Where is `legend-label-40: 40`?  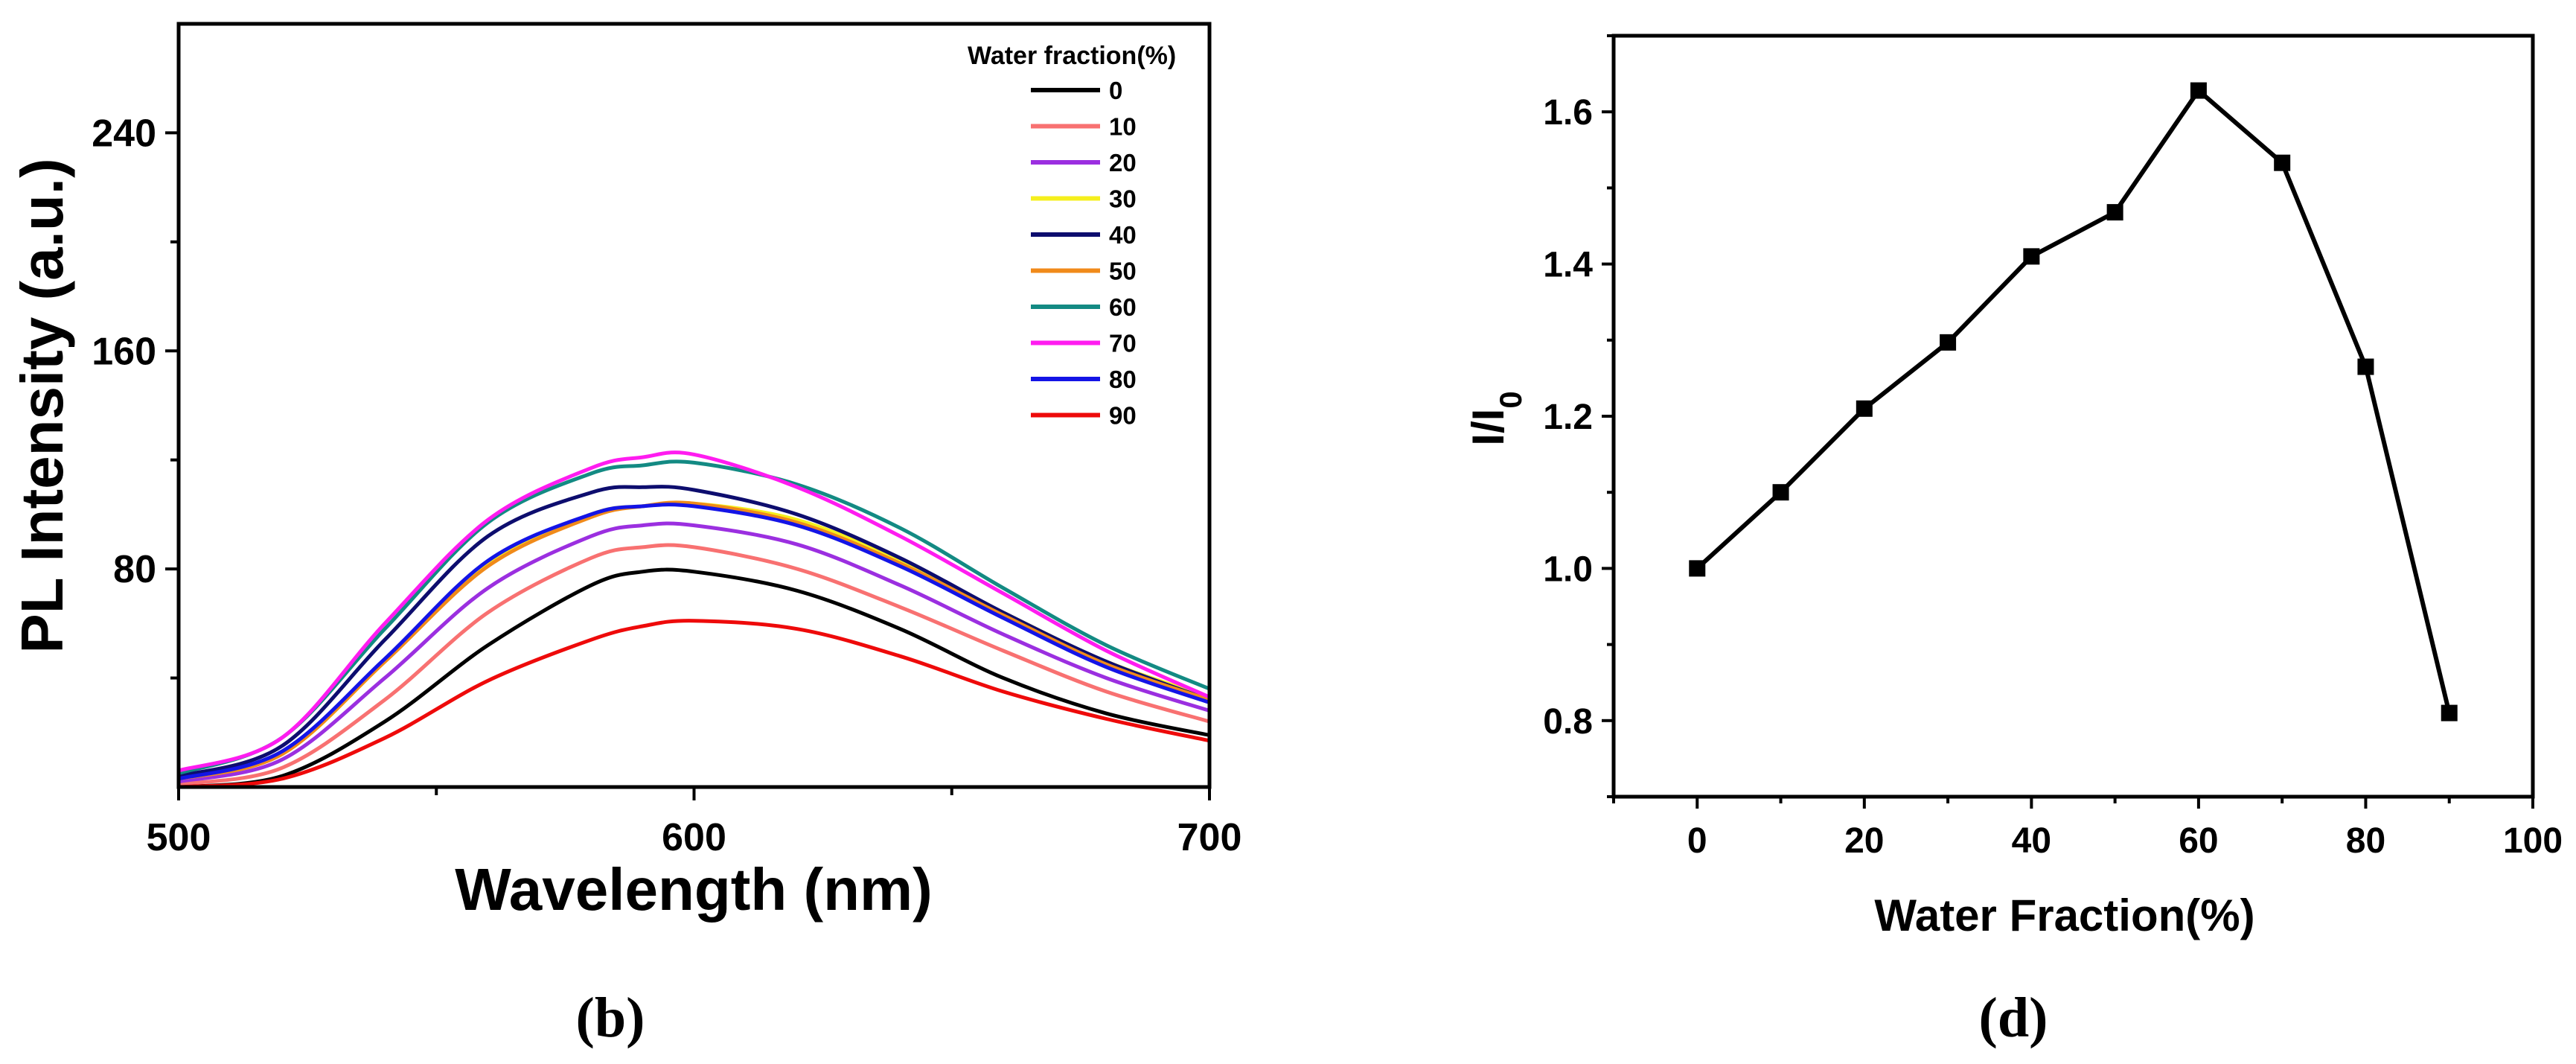
legend-label-40: 40 is located at coordinates (1123, 235).